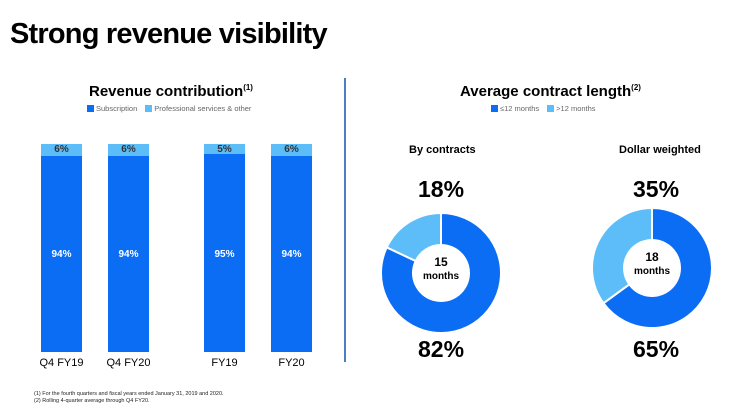  I want to click on donut-slice-long, so click(622, 255).